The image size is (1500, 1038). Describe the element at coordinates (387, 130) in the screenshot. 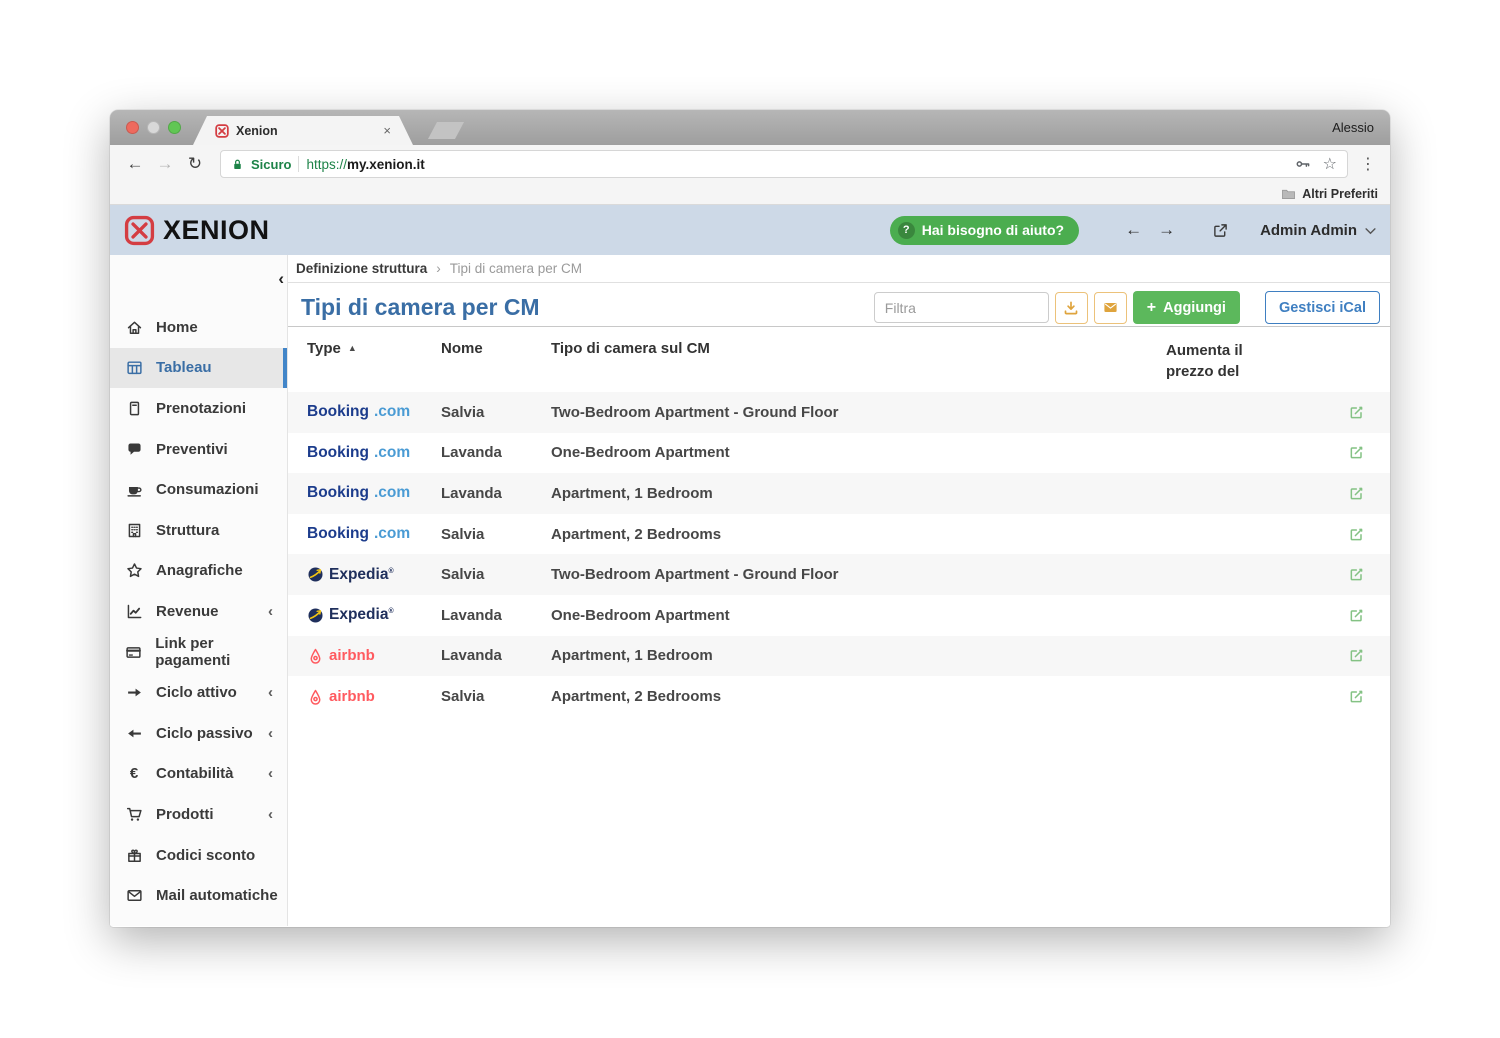

I see `tab-close-icon: ×` at that location.